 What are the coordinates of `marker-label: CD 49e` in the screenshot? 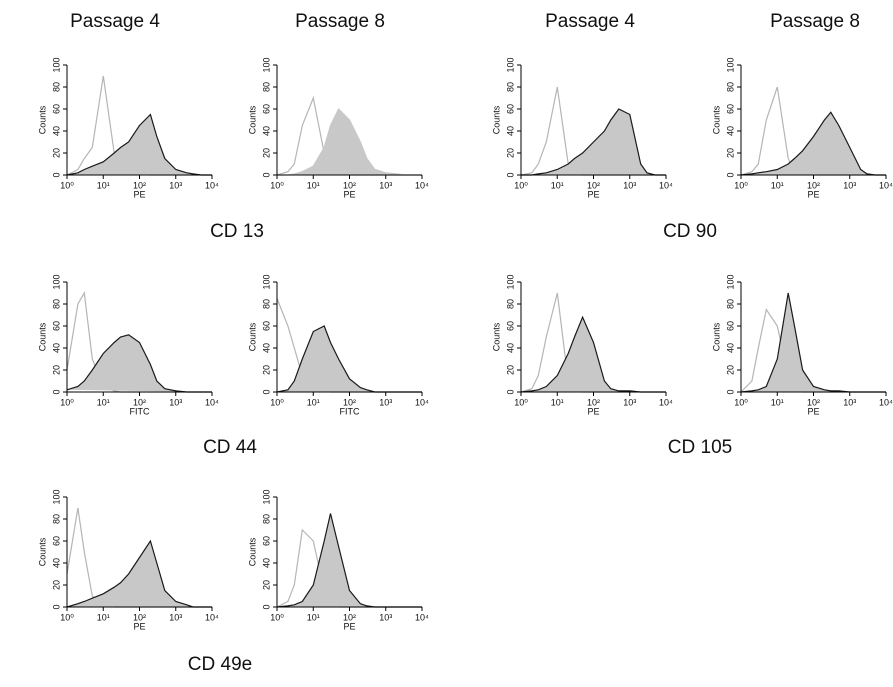 It's located at (220, 664).